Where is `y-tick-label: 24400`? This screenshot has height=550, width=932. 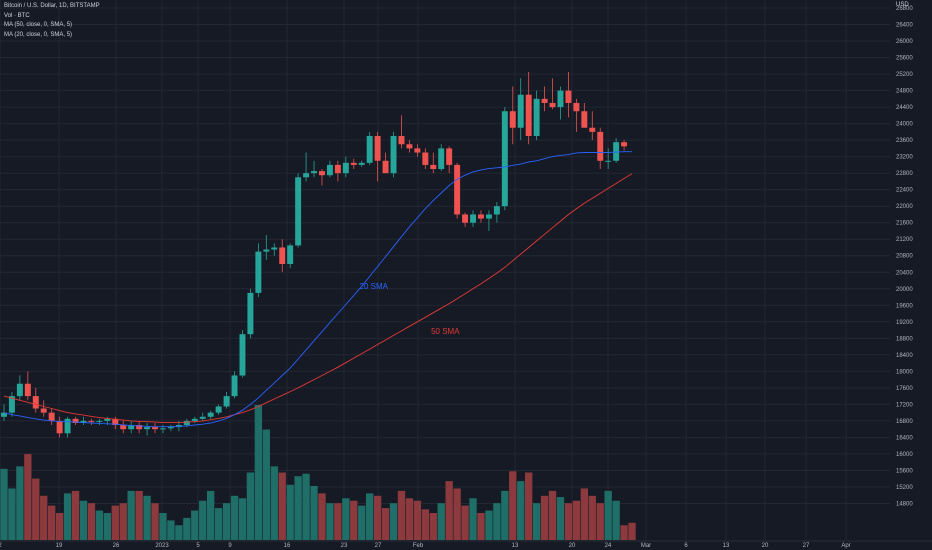 y-tick-label: 24400 is located at coordinates (904, 108).